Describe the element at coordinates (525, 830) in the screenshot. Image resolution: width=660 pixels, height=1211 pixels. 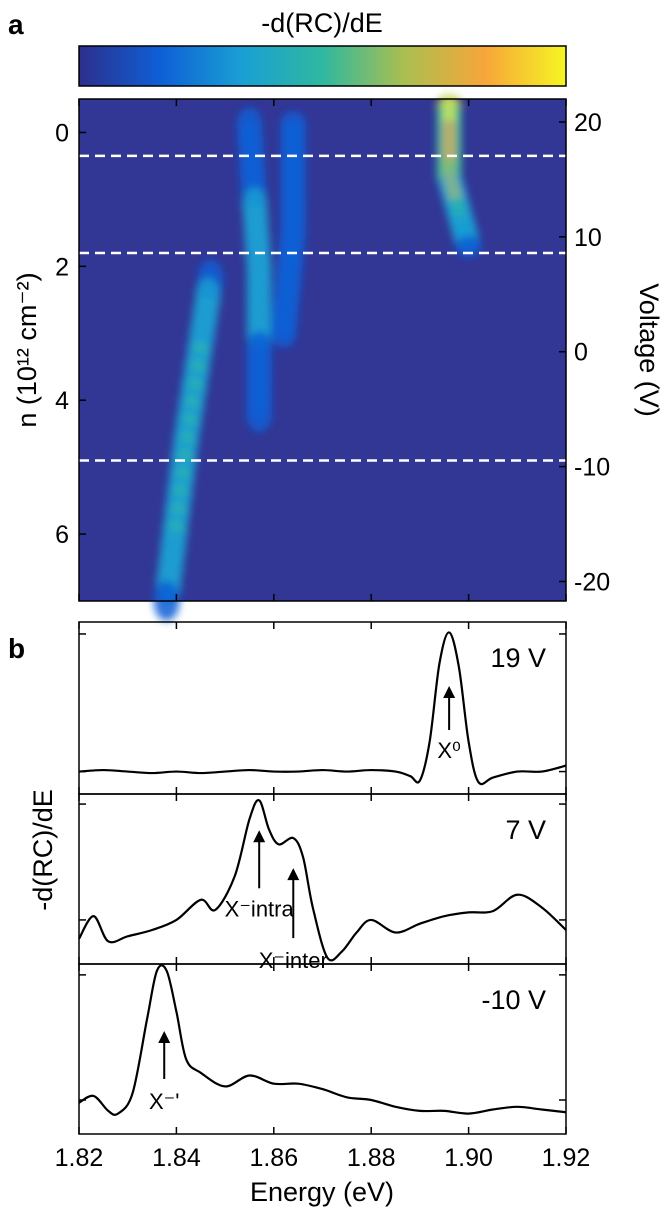
I see `subplot-voltage-label: 7 V` at that location.